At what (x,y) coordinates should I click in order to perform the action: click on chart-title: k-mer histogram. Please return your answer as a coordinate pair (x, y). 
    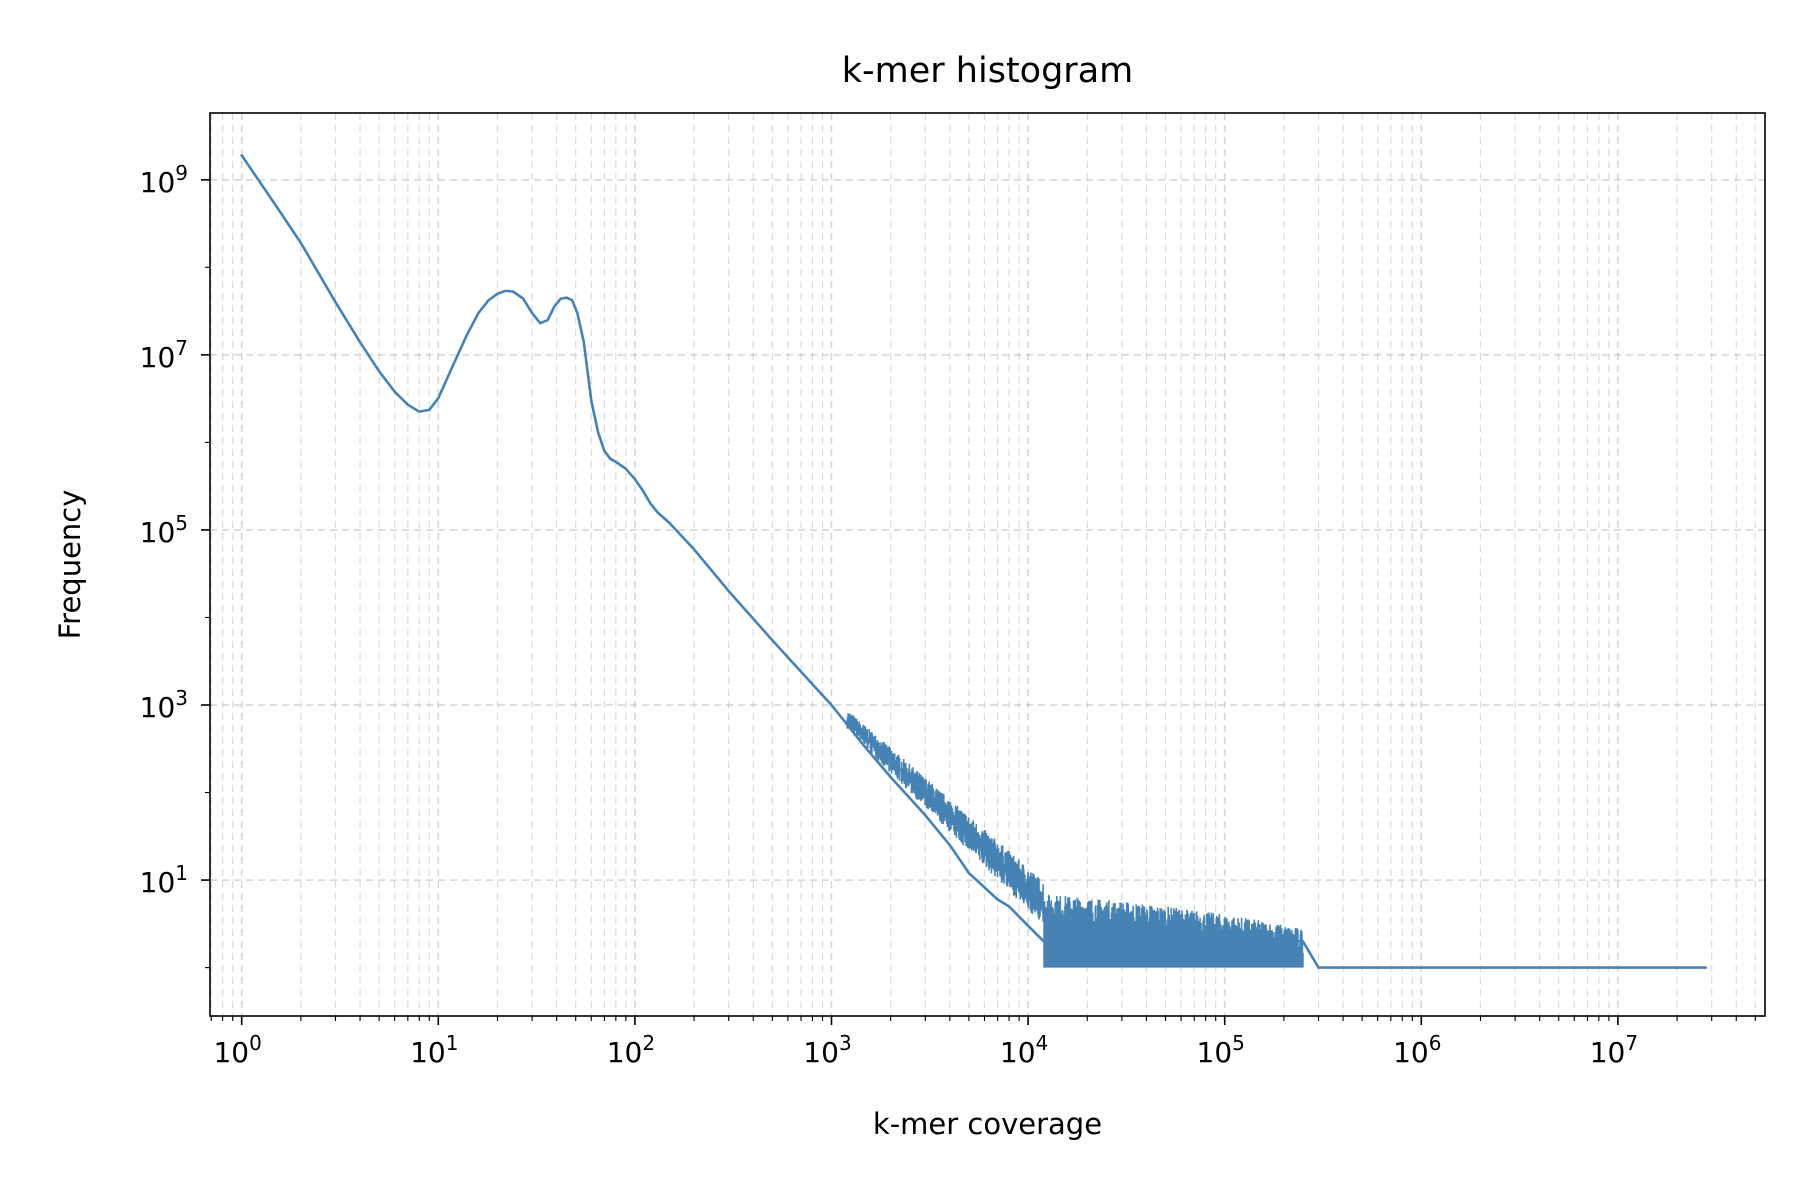
    Looking at the image, I should click on (987, 71).